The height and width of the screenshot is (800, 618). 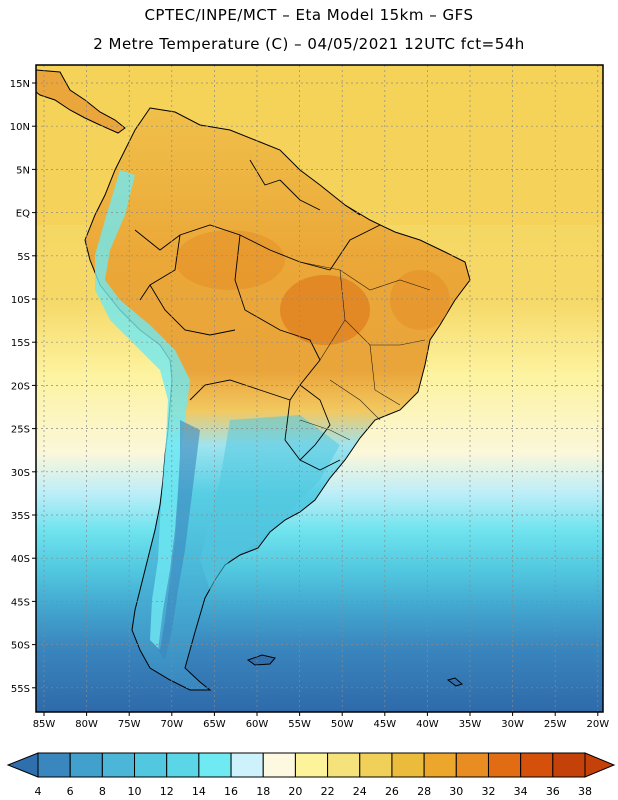 I want to click on south-georgia, so click(x=454, y=682).